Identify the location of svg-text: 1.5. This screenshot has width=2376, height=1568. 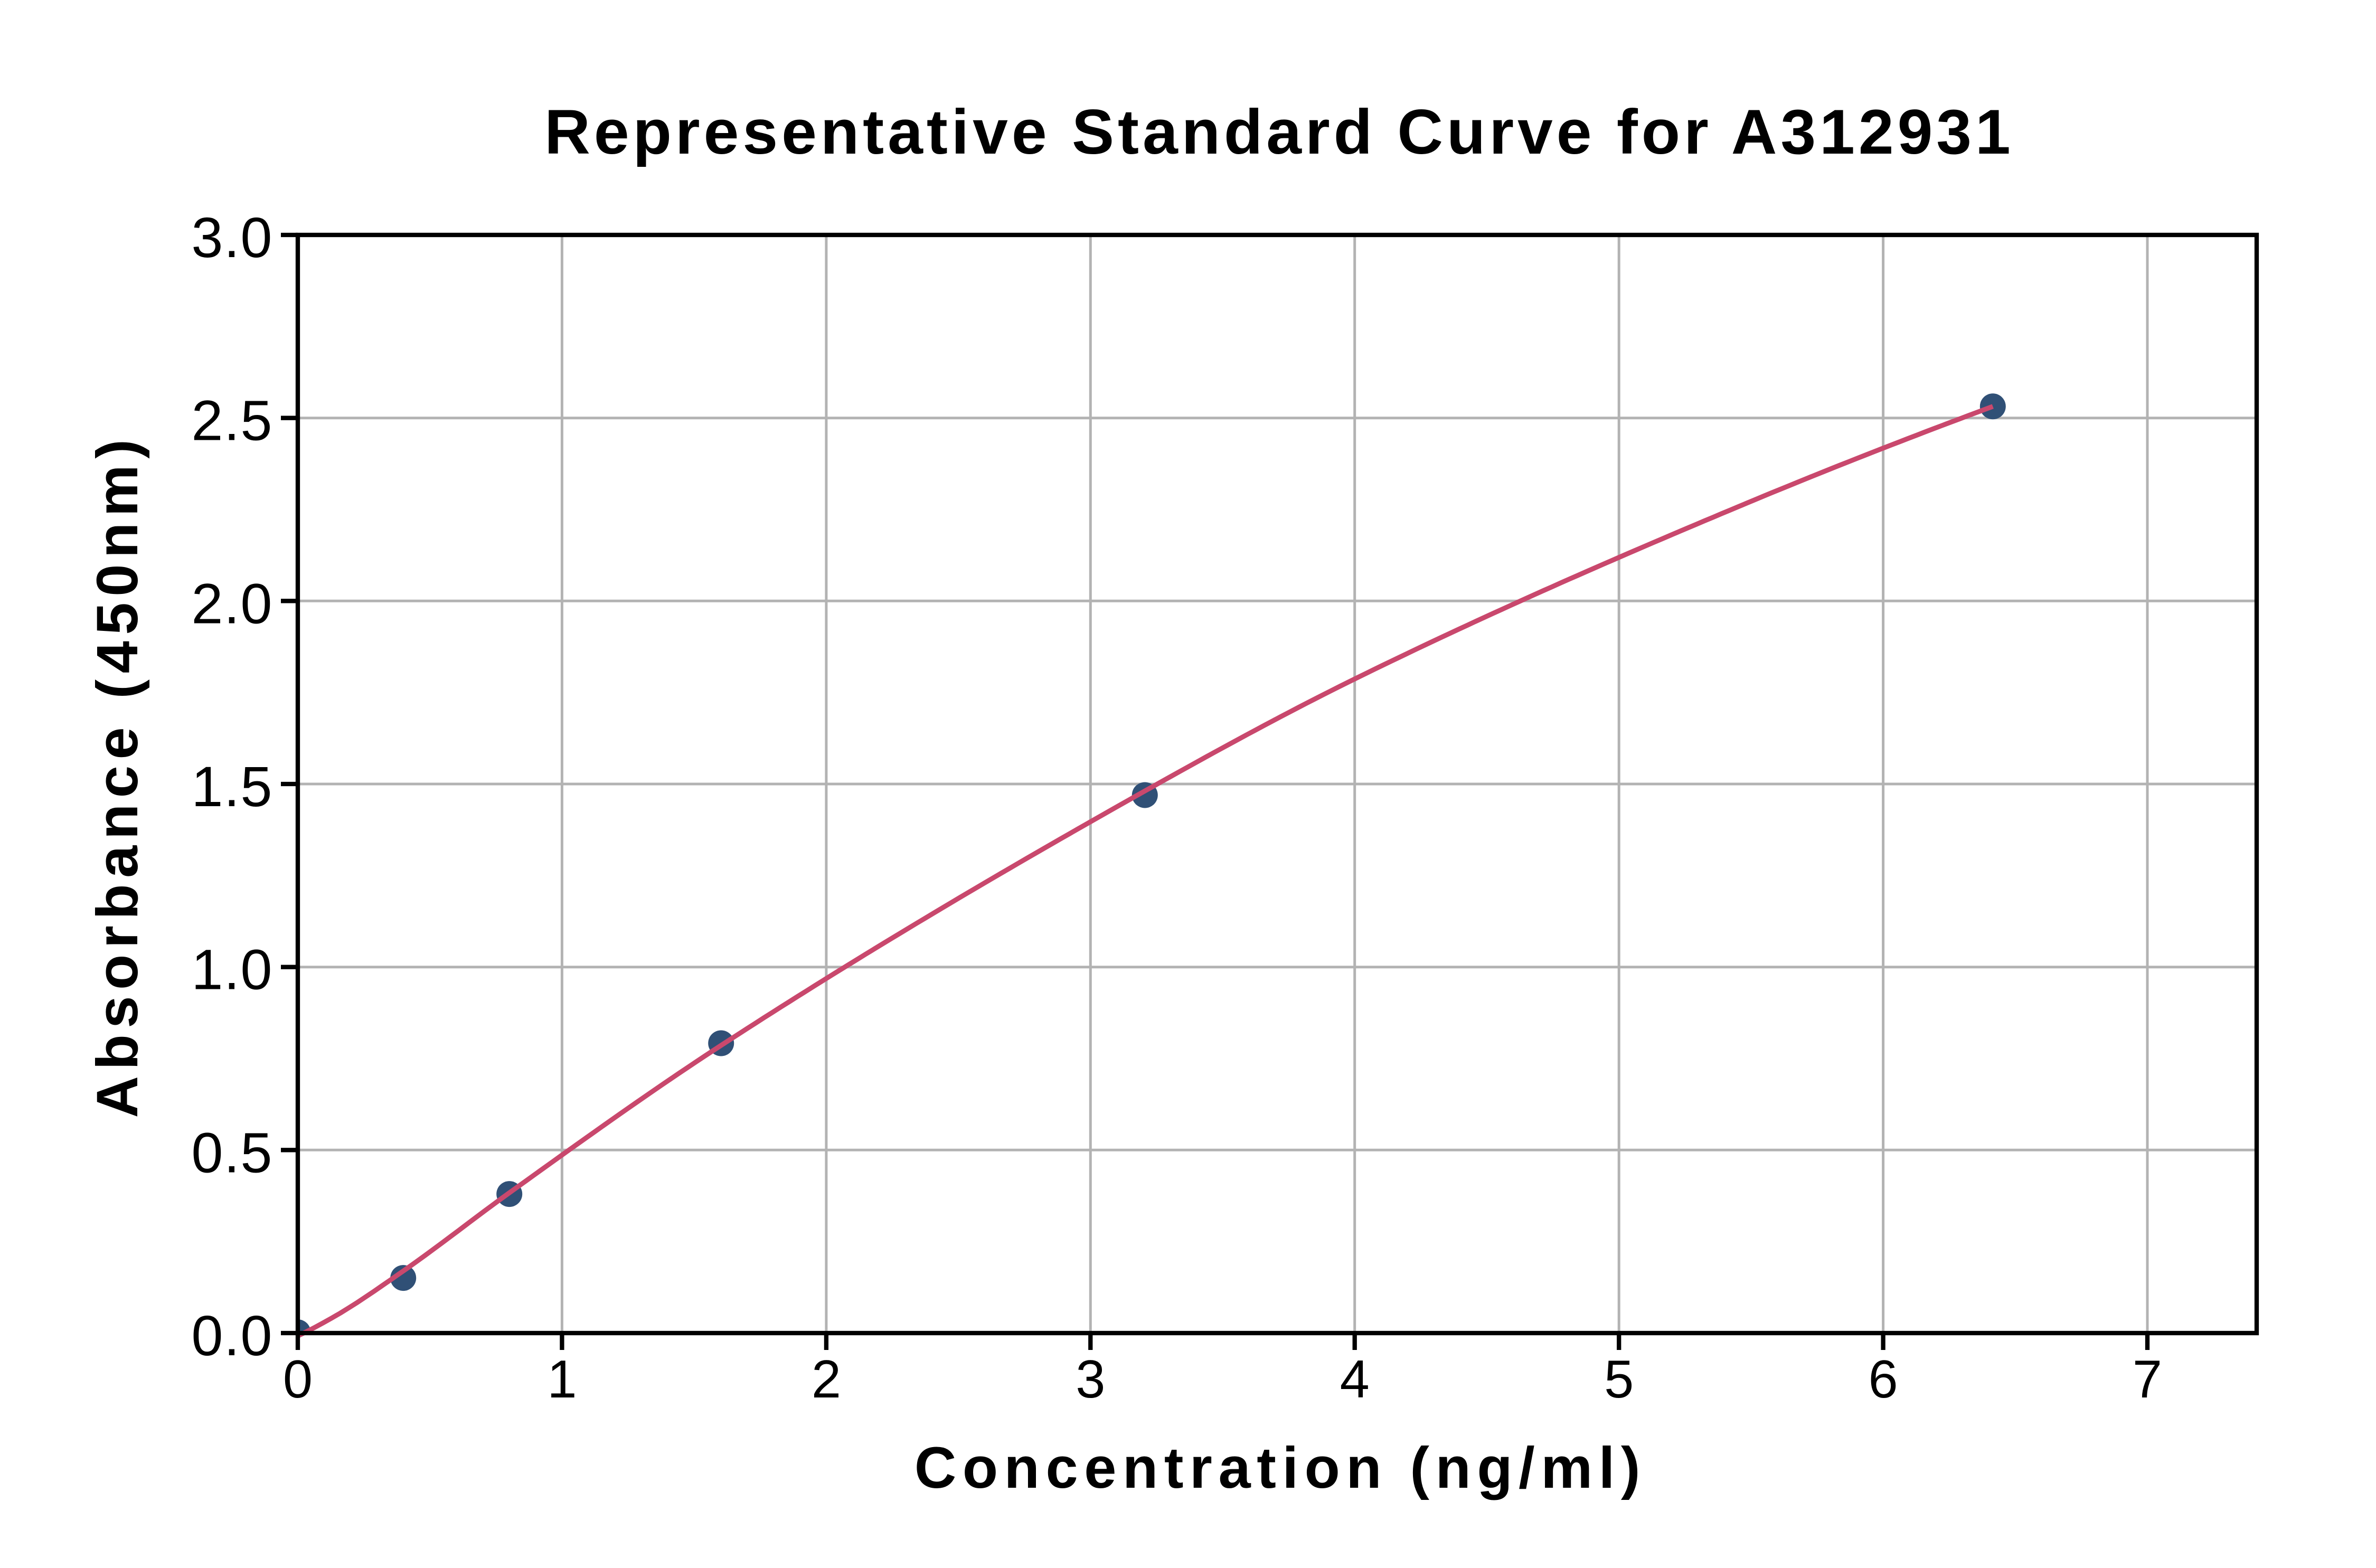
(232, 786).